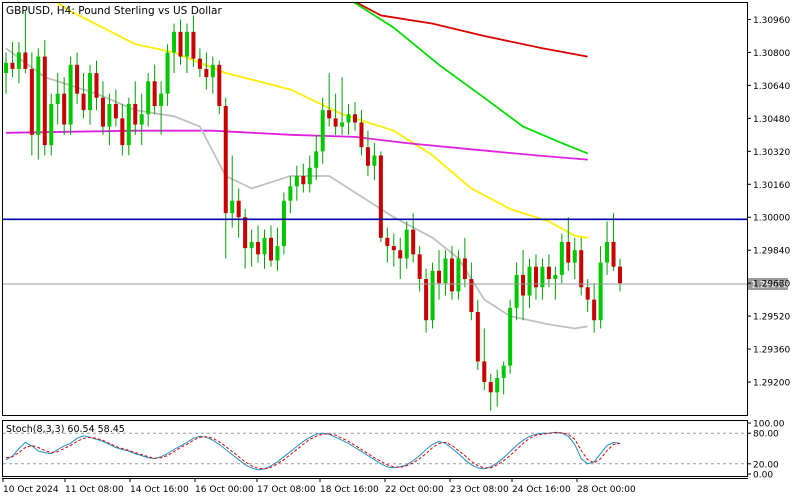 This screenshot has width=800, height=504. Describe the element at coordinates (479, 490) in the screenshot. I see `x-tick-label: 23 Oct 08:00` at that location.